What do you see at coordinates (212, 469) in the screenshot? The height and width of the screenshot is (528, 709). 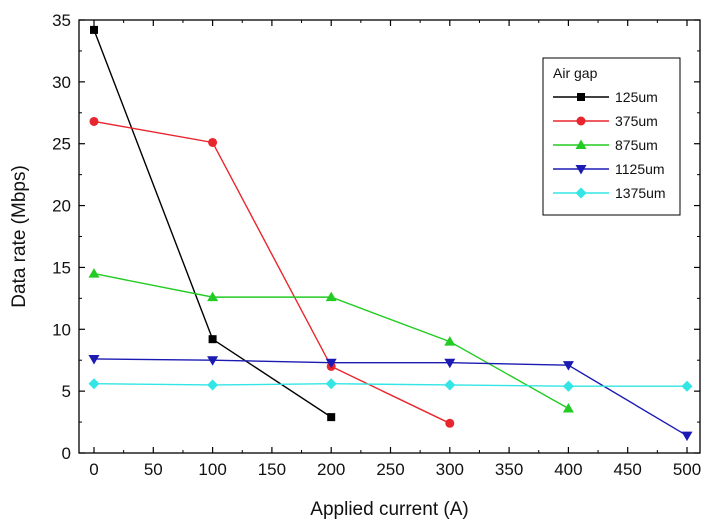 I see `x-tick-label: 100` at bounding box center [212, 469].